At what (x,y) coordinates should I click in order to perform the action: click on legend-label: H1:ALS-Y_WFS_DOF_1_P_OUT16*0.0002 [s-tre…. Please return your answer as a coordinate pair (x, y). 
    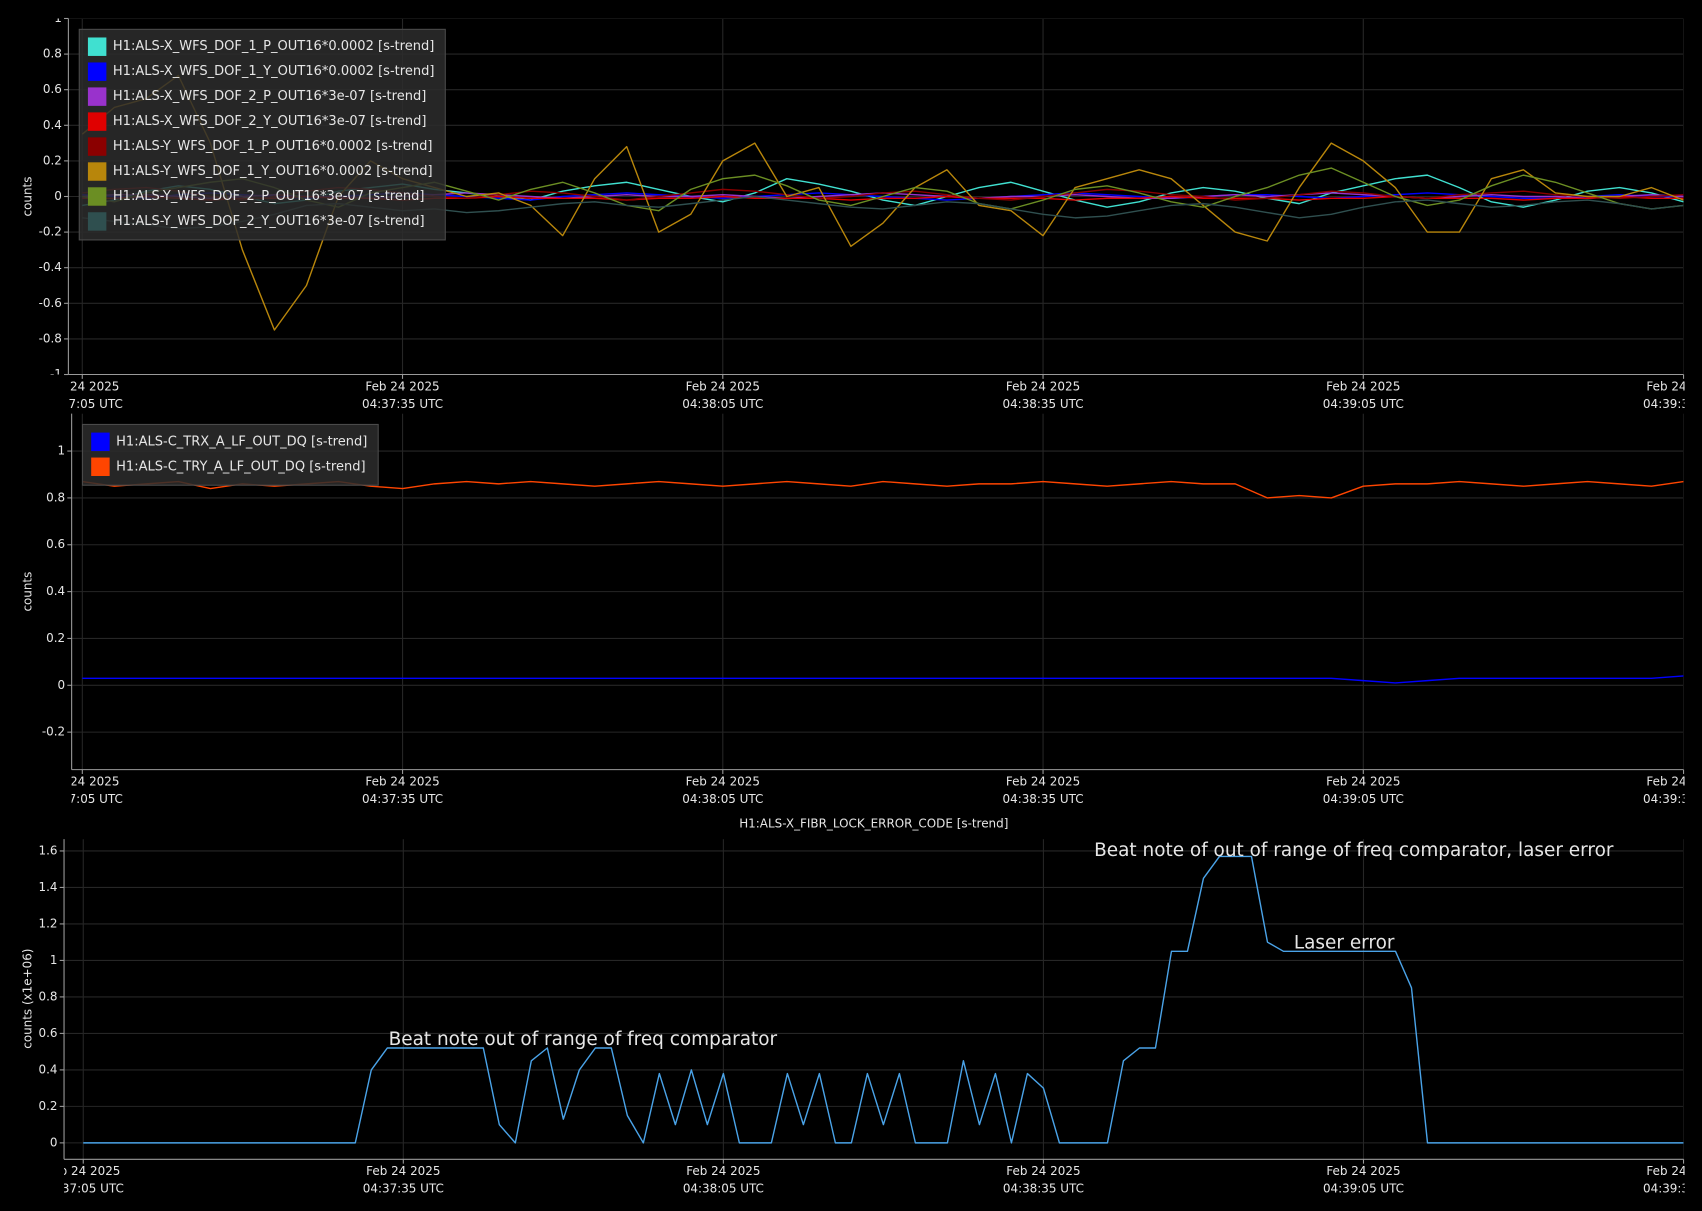
    Looking at the image, I should click on (273, 146).